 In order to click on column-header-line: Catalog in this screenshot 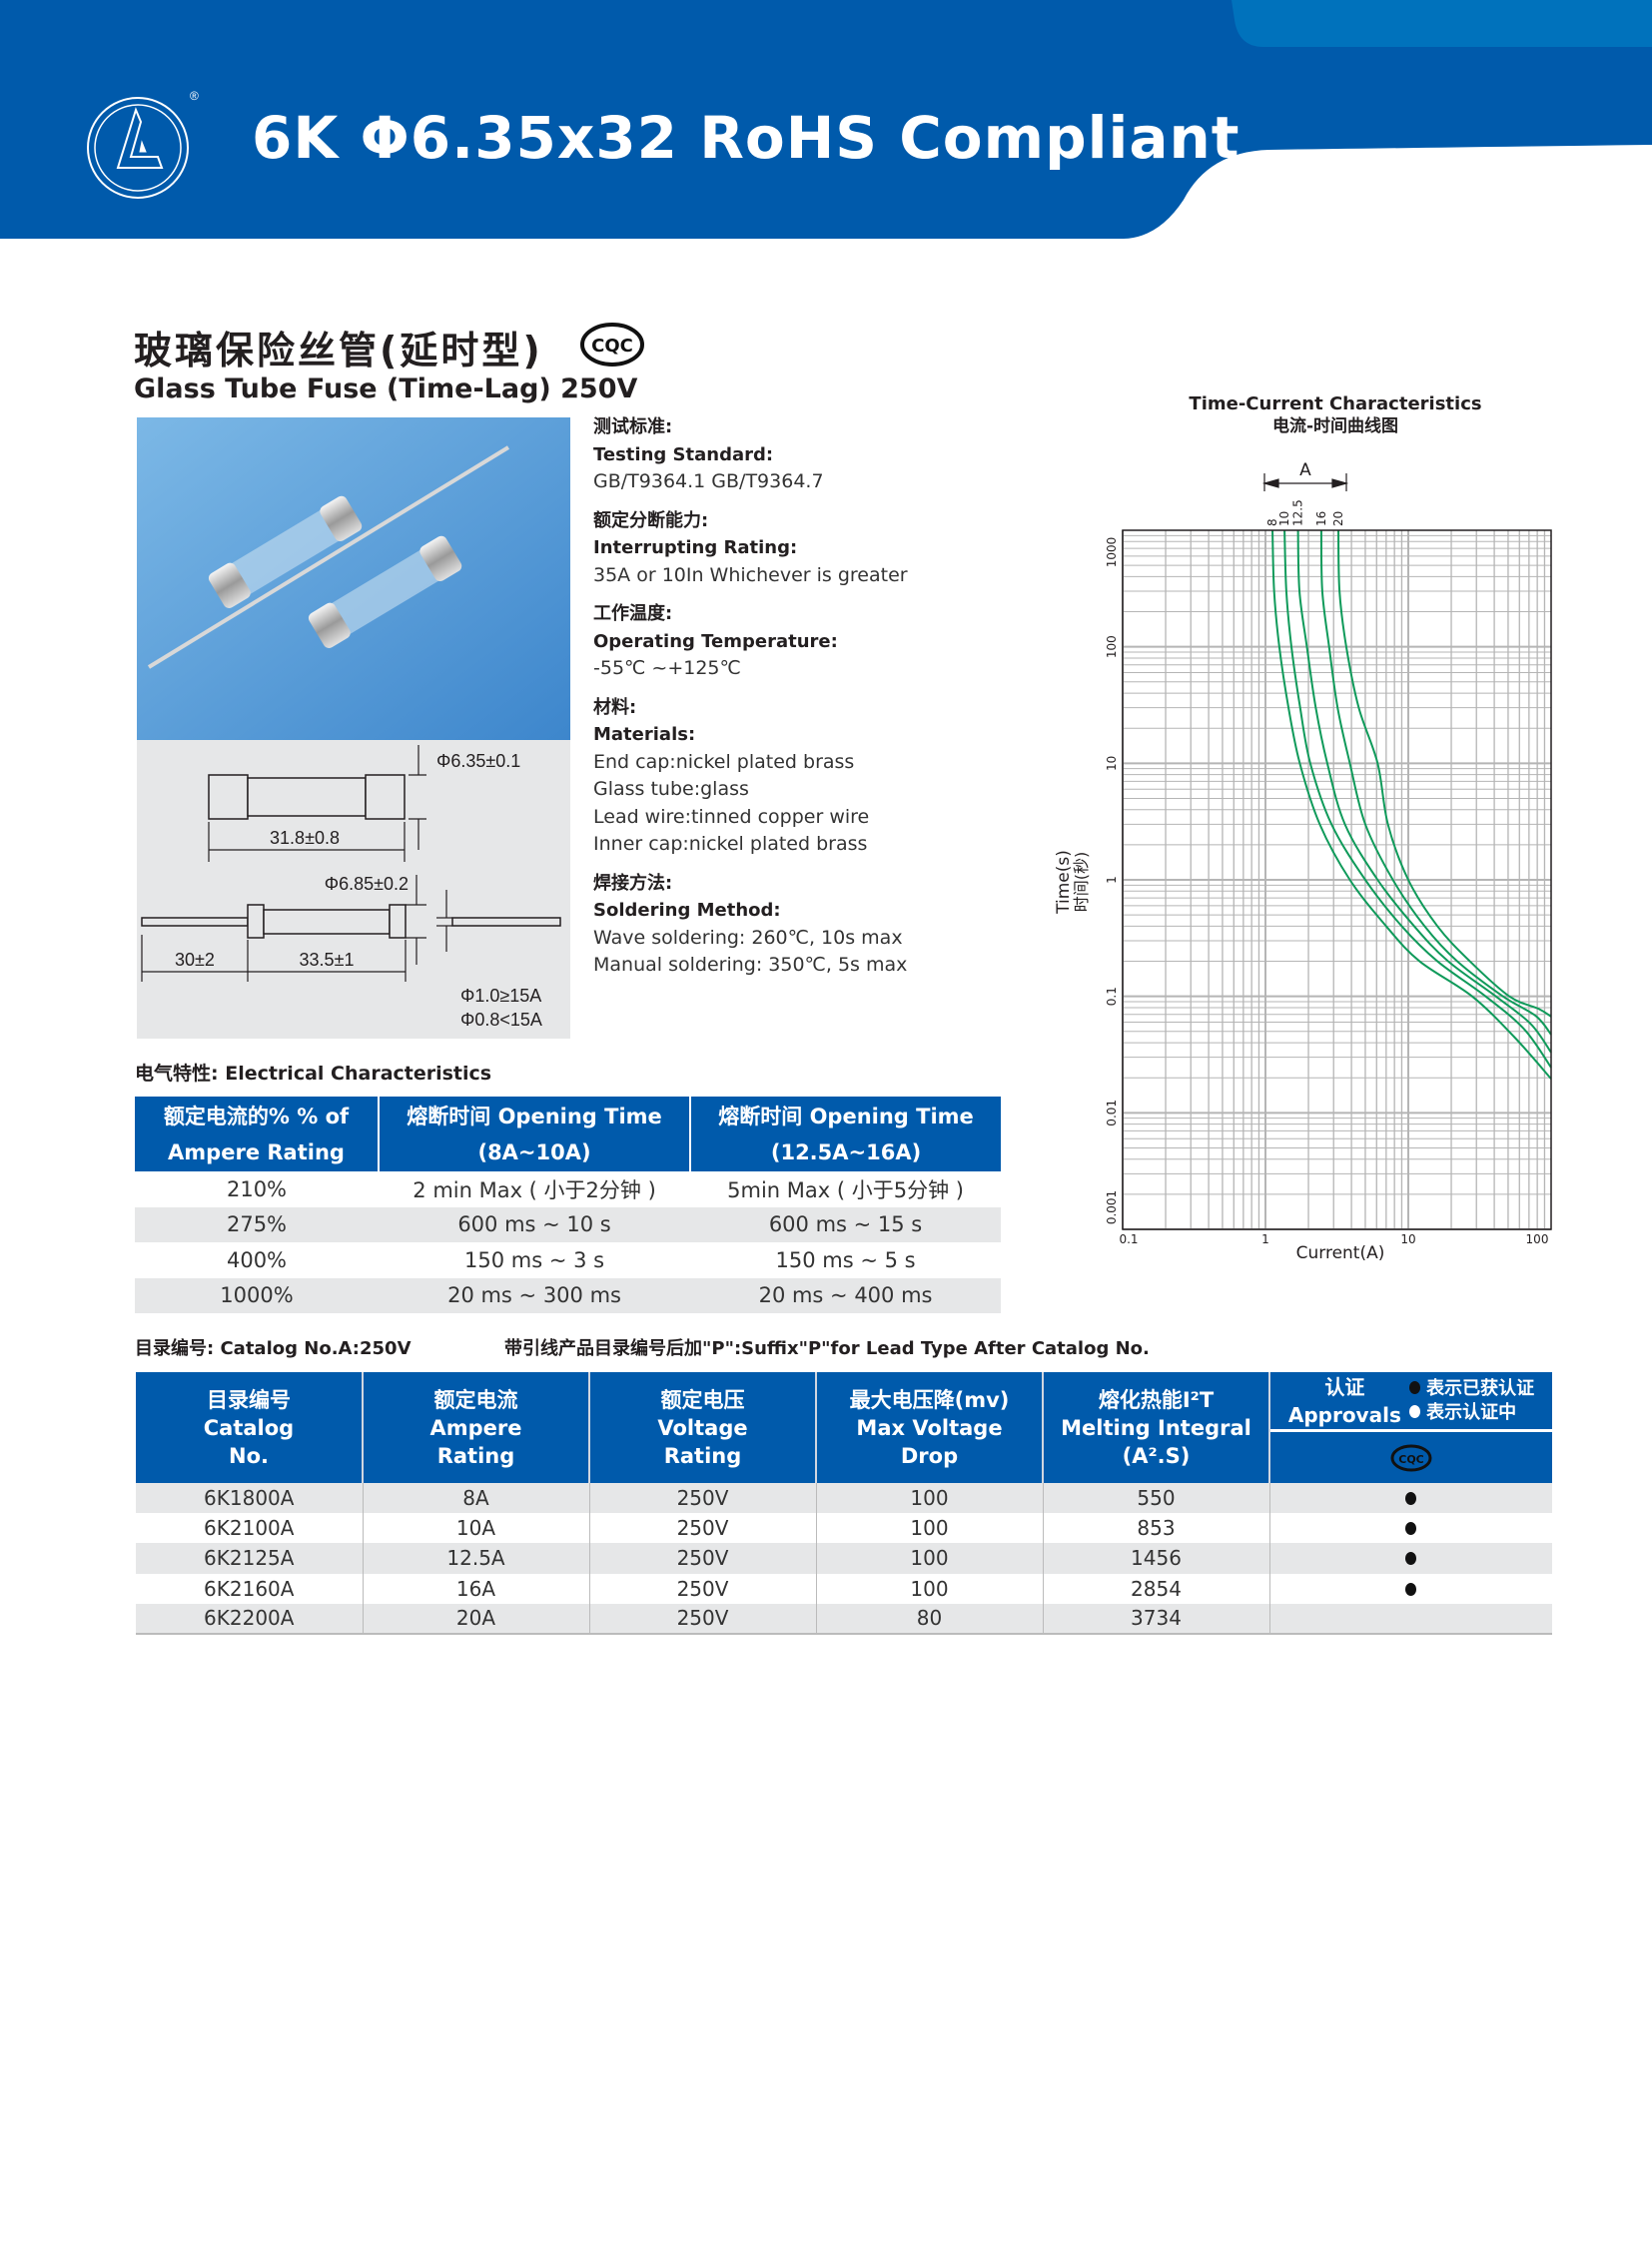, I will do `click(249, 1427)`.